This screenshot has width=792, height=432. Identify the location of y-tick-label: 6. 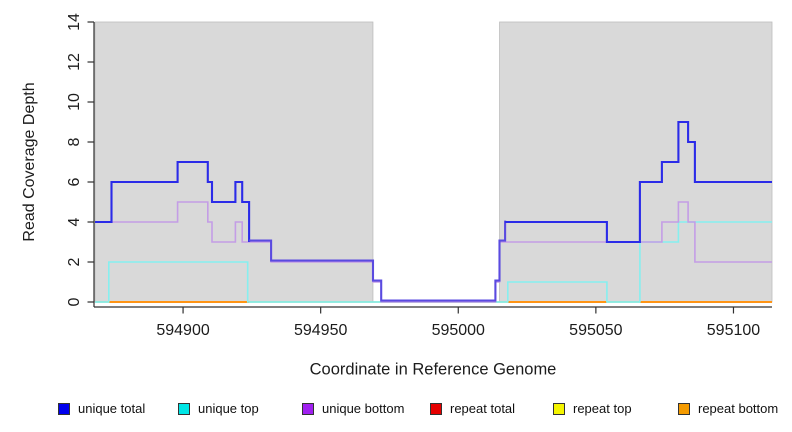
(74, 181).